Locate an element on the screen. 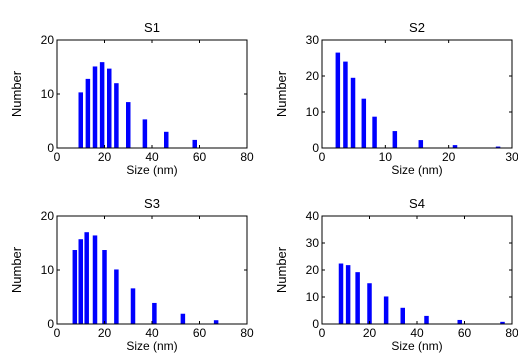 This screenshot has width=518, height=360. chart-3-x-axis-label: Size (nm) is located at coordinates (151, 346).